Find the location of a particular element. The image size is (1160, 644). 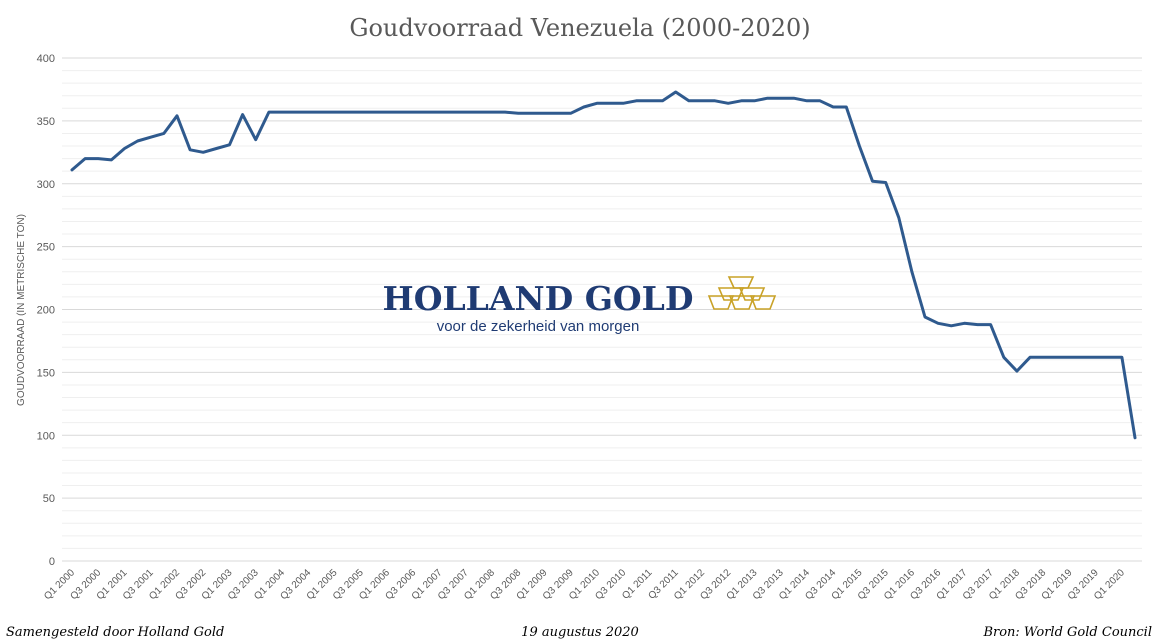

y-axis-label: GOUDVOORRAAD (IN METRISCHE TON) is located at coordinates (21, 310).